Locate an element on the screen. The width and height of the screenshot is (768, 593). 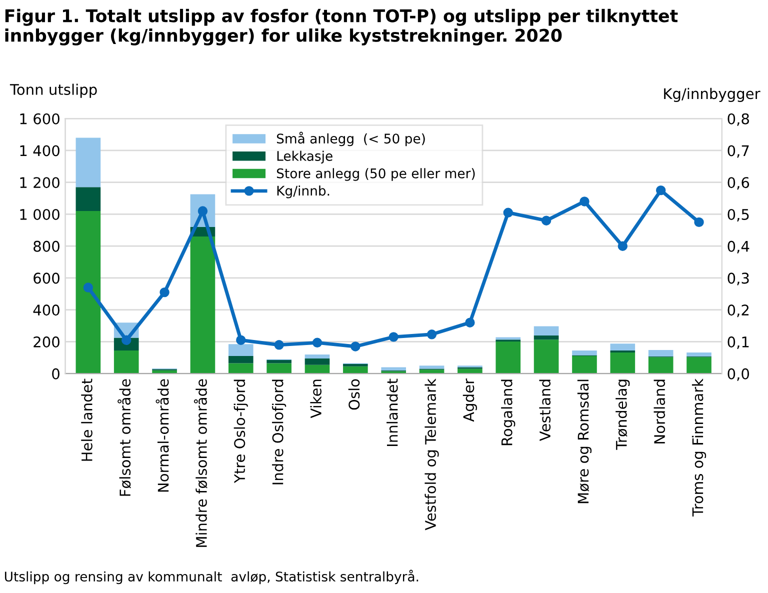
y2-axis-title: Kg/innbygger is located at coordinates (712, 95).